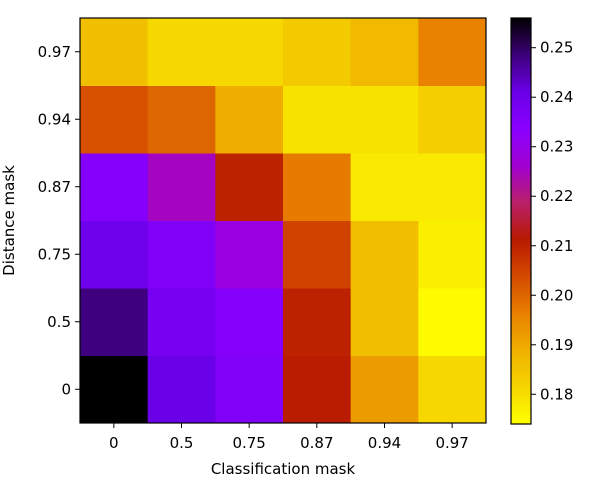 This screenshot has width=598, height=477. Describe the element at coordinates (289, 437) in the screenshot. I see `x-axis-ticks: 0 0.5 0.75 0.87 0.94 0.97` at that location.